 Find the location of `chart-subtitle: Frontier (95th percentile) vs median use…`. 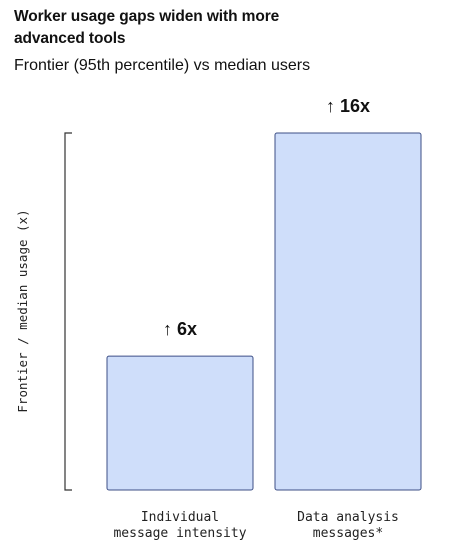

chart-subtitle: Frontier (95th percentile) vs median use… is located at coordinates (162, 65).